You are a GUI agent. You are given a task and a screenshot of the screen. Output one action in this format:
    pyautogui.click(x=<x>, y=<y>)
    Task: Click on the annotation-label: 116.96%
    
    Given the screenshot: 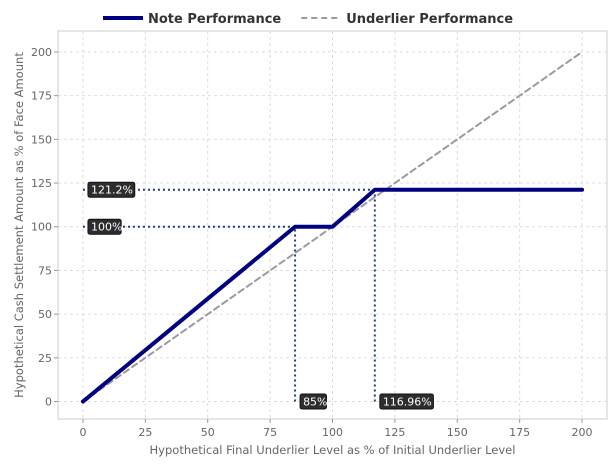 What is the action you would take?
    pyautogui.click(x=406, y=401)
    